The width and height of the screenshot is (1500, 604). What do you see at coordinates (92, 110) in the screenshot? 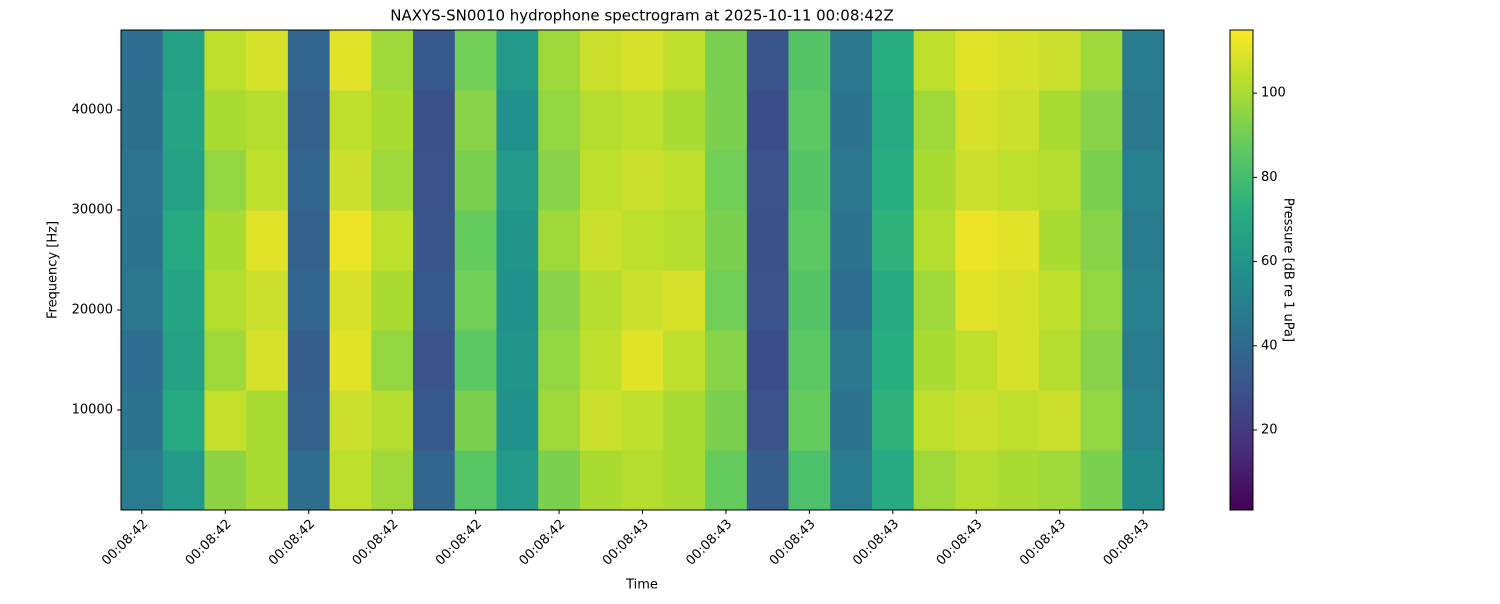
I see `y-tick-label: 40000` at bounding box center [92, 110].